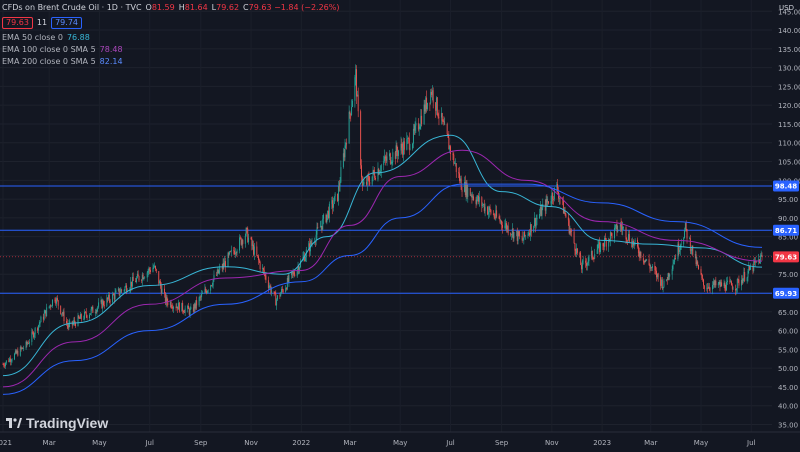  What do you see at coordinates (201, 443) in the screenshot?
I see `x-tick-label: Sep` at bounding box center [201, 443].